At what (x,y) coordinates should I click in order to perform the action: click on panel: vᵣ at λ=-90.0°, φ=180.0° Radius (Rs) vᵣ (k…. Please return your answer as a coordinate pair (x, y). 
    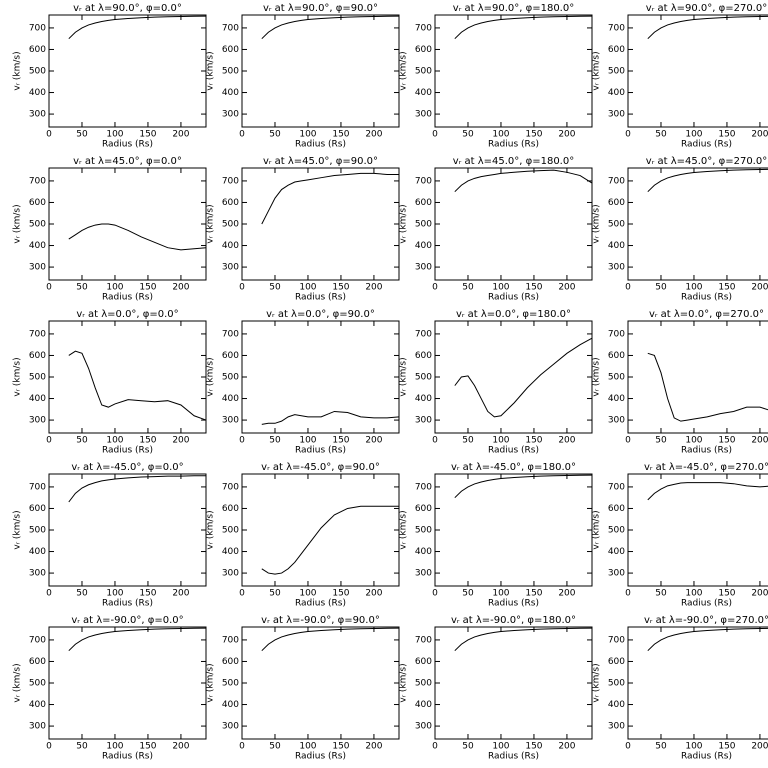
    Looking at the image, I should click on (496, 688).